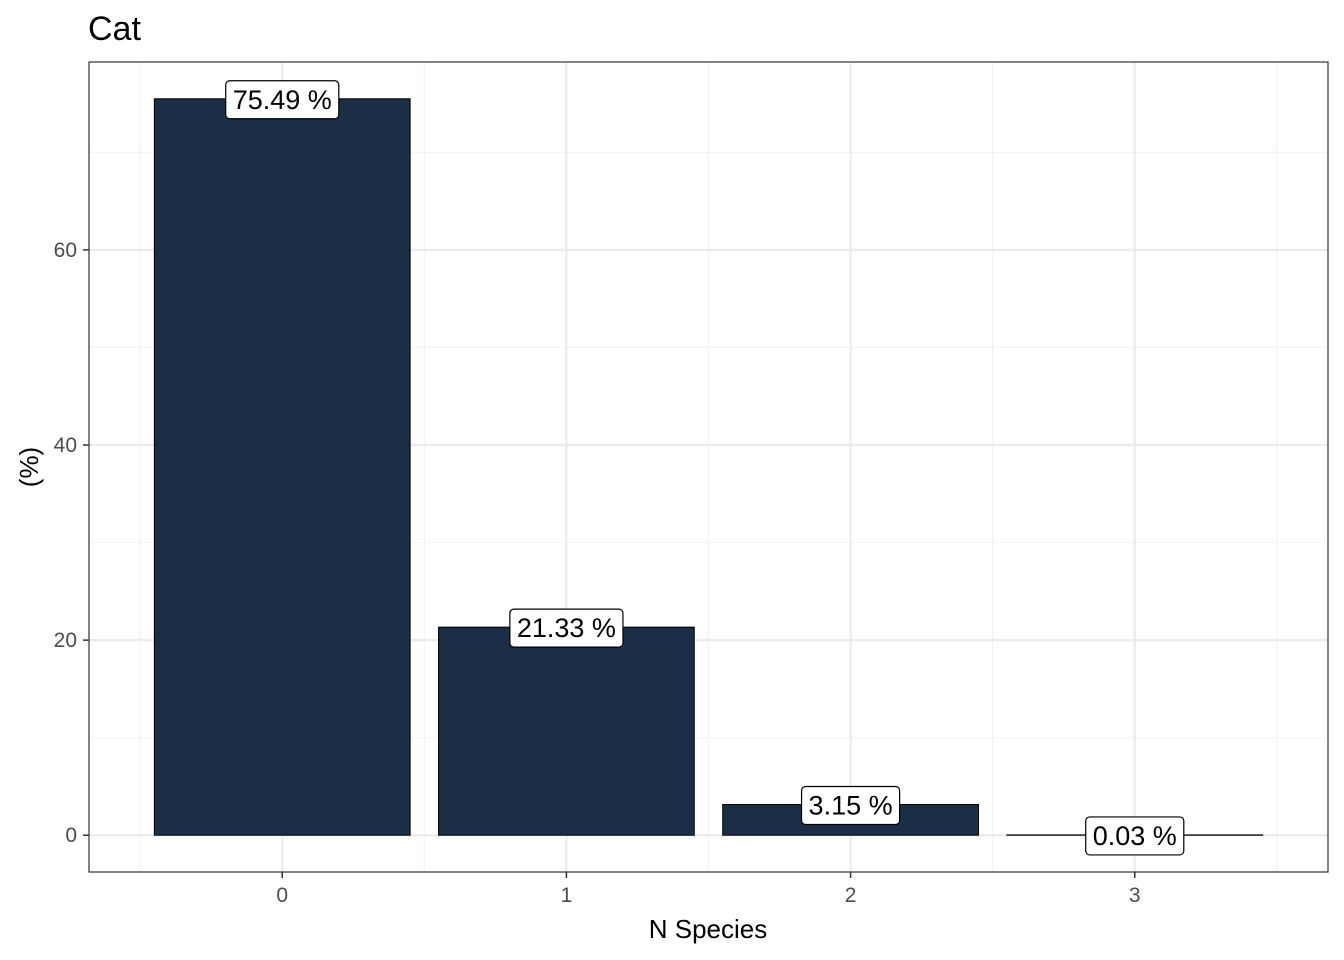 The image size is (1344, 960). What do you see at coordinates (65, 640) in the screenshot?
I see `y-tick-label: 20` at bounding box center [65, 640].